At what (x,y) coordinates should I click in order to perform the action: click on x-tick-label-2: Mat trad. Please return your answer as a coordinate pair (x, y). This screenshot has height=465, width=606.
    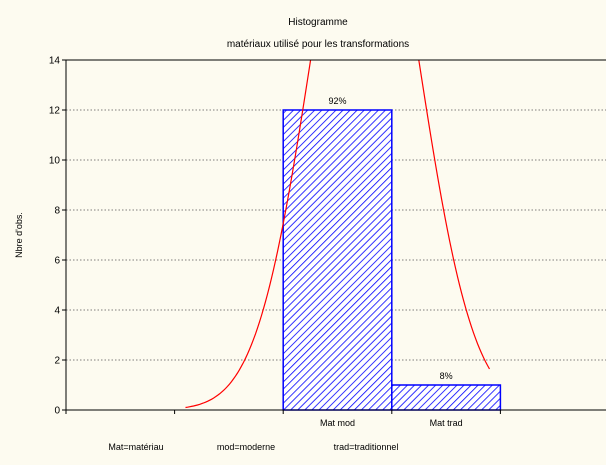
    Looking at the image, I should click on (446, 423).